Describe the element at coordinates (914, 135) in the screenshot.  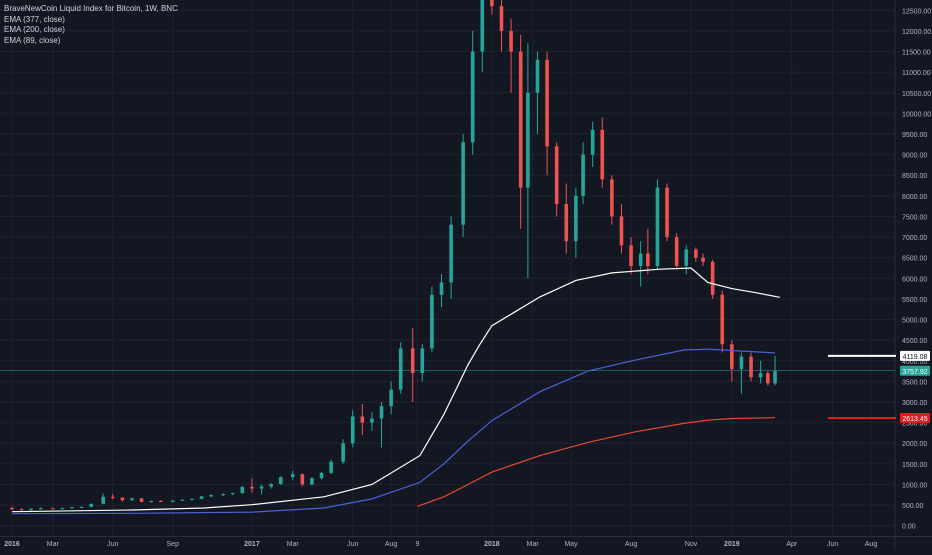
I see `y-tick-label: 9500.00` at that location.